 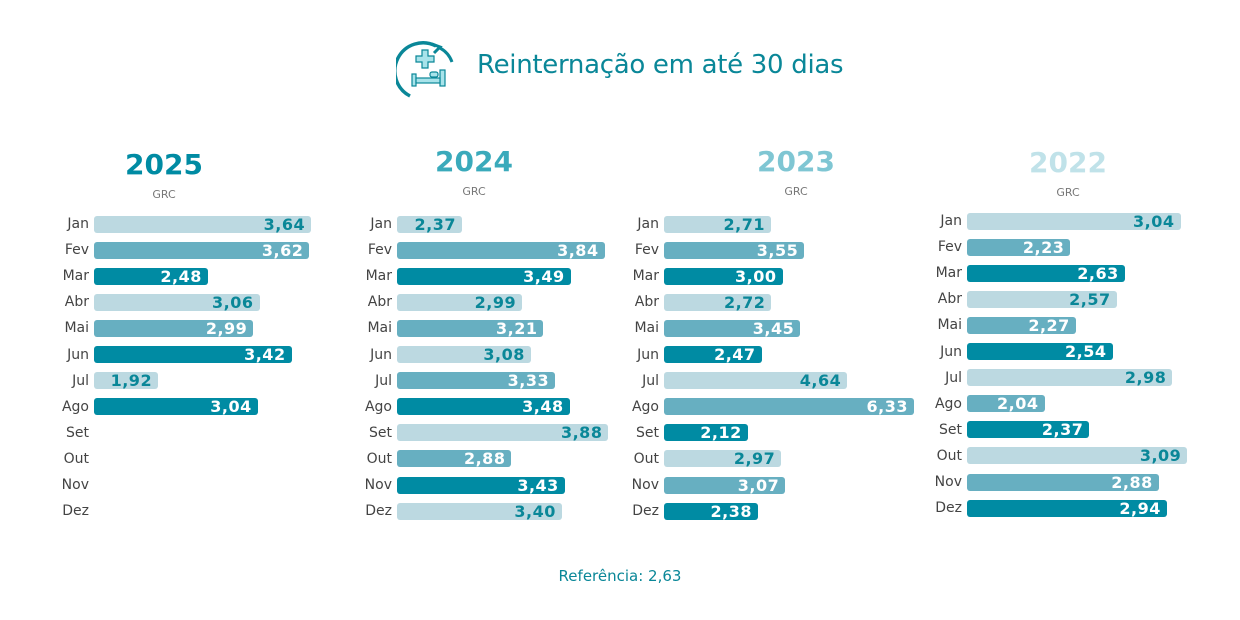 What do you see at coordinates (1068, 162) in the screenshot?
I see `panel-year-2022: 2022` at bounding box center [1068, 162].